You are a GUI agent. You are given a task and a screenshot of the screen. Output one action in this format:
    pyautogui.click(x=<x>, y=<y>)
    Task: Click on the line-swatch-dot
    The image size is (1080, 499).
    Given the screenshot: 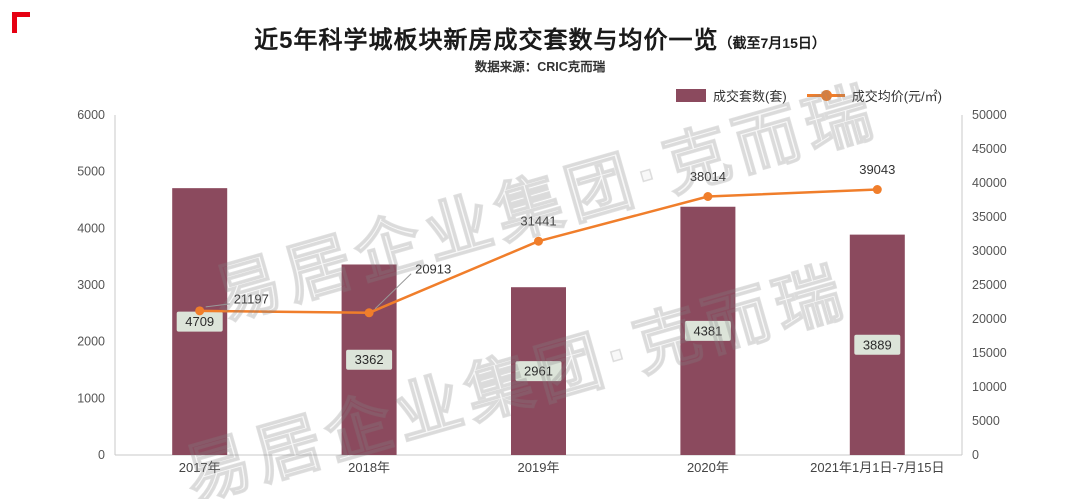 What is the action you would take?
    pyautogui.click(x=826, y=95)
    